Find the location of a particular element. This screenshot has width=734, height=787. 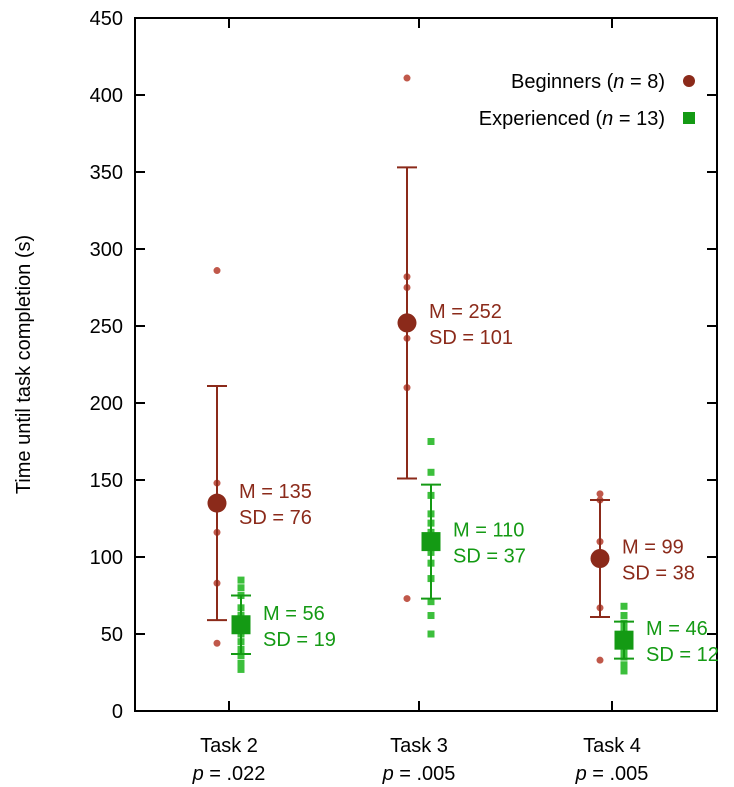

y-tick-label: 400 is located at coordinates (106, 96).